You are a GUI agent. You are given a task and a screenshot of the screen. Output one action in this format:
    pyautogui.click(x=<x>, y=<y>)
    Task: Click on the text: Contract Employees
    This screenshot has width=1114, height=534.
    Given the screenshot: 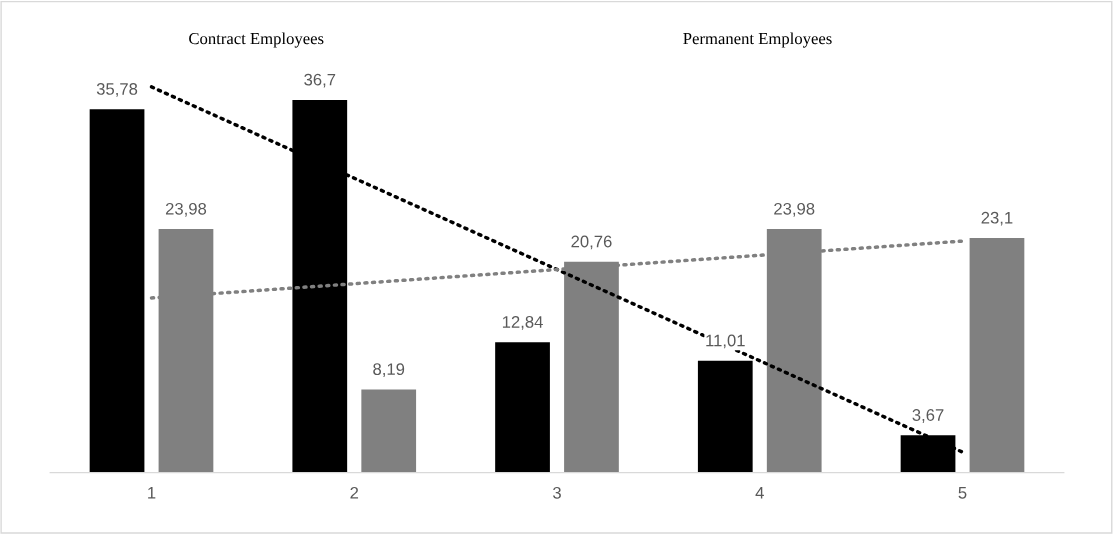 What is the action you would take?
    pyautogui.click(x=256, y=40)
    